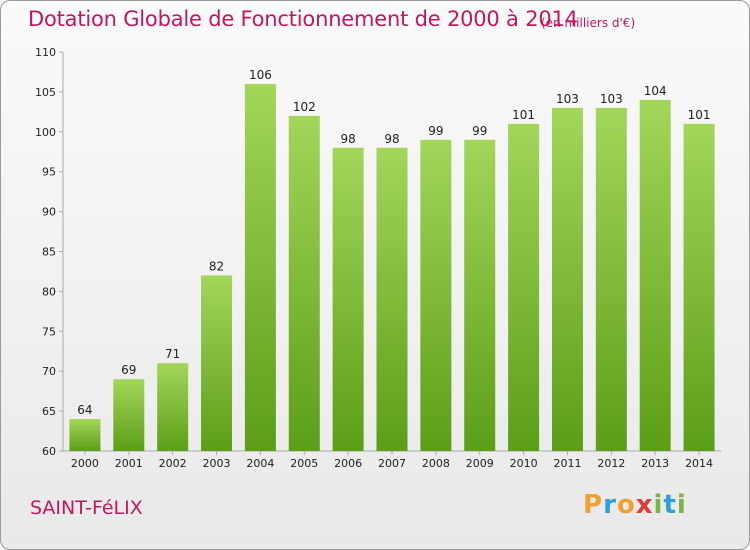  What do you see at coordinates (699, 287) in the screenshot?
I see `bar-2014` at bounding box center [699, 287].